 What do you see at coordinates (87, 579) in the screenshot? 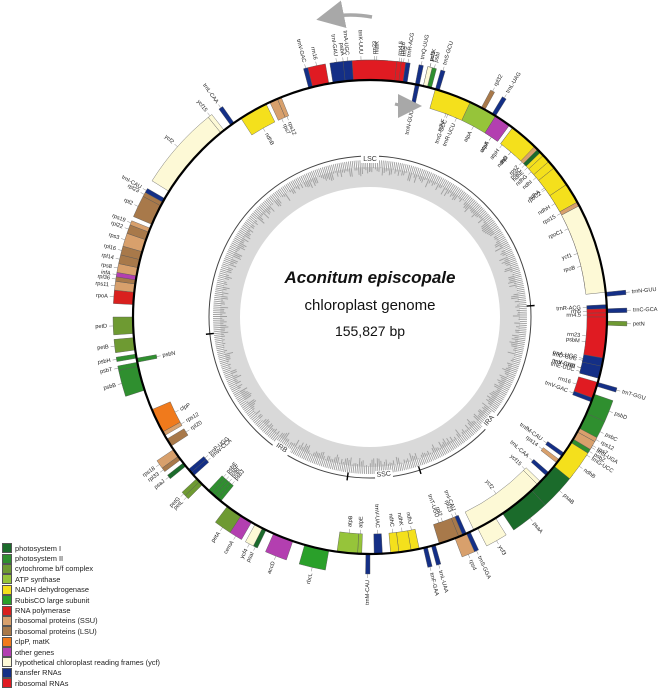
I see `legend-item: ATP synthase` at bounding box center [87, 579].